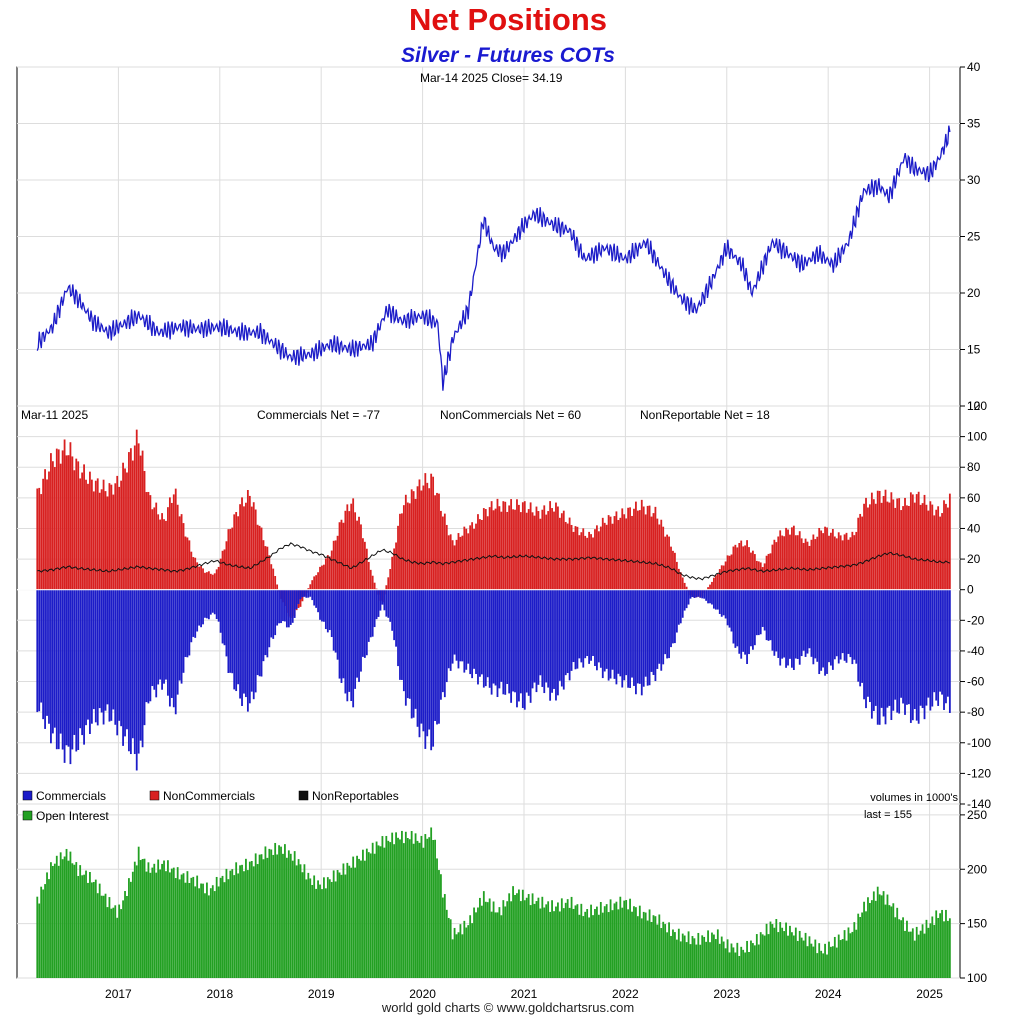 This screenshot has width=1016, height=1024. What do you see at coordinates (510, 415) in the screenshot?
I see `net-info-noncommercials: NonCommercials Net = 60` at bounding box center [510, 415].